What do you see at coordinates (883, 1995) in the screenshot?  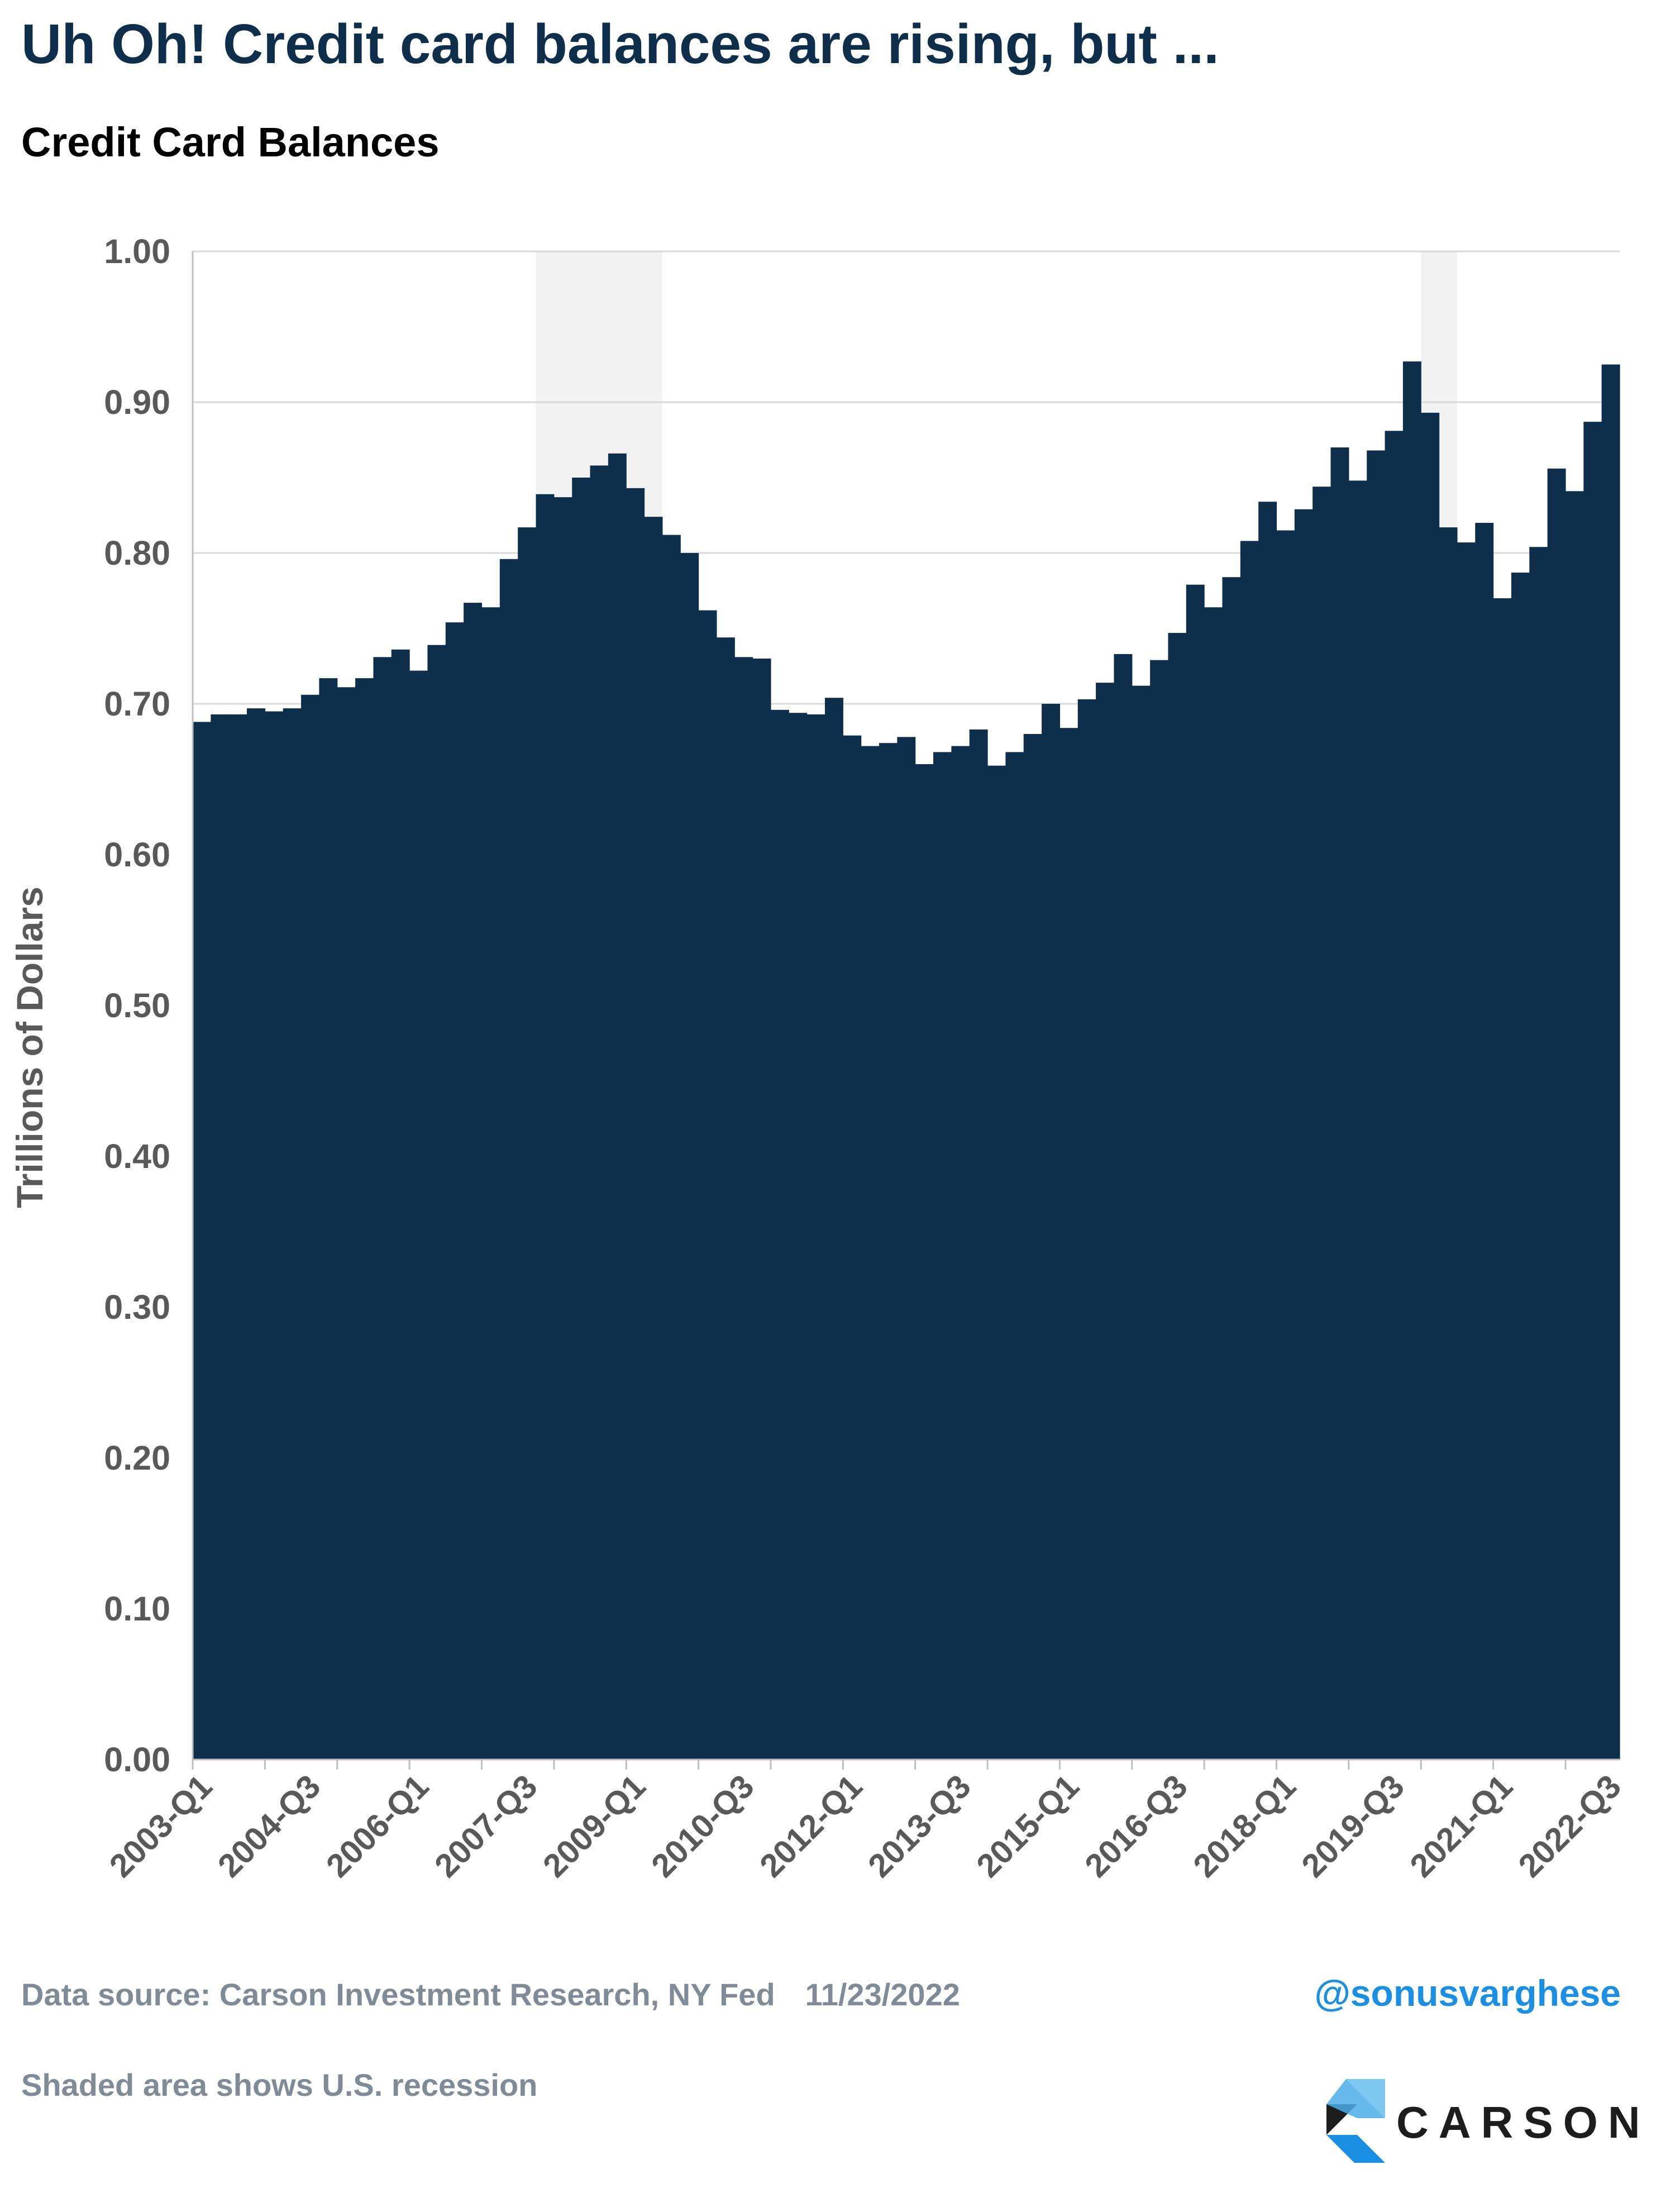 I see `source-date: 11/23/2022` at bounding box center [883, 1995].